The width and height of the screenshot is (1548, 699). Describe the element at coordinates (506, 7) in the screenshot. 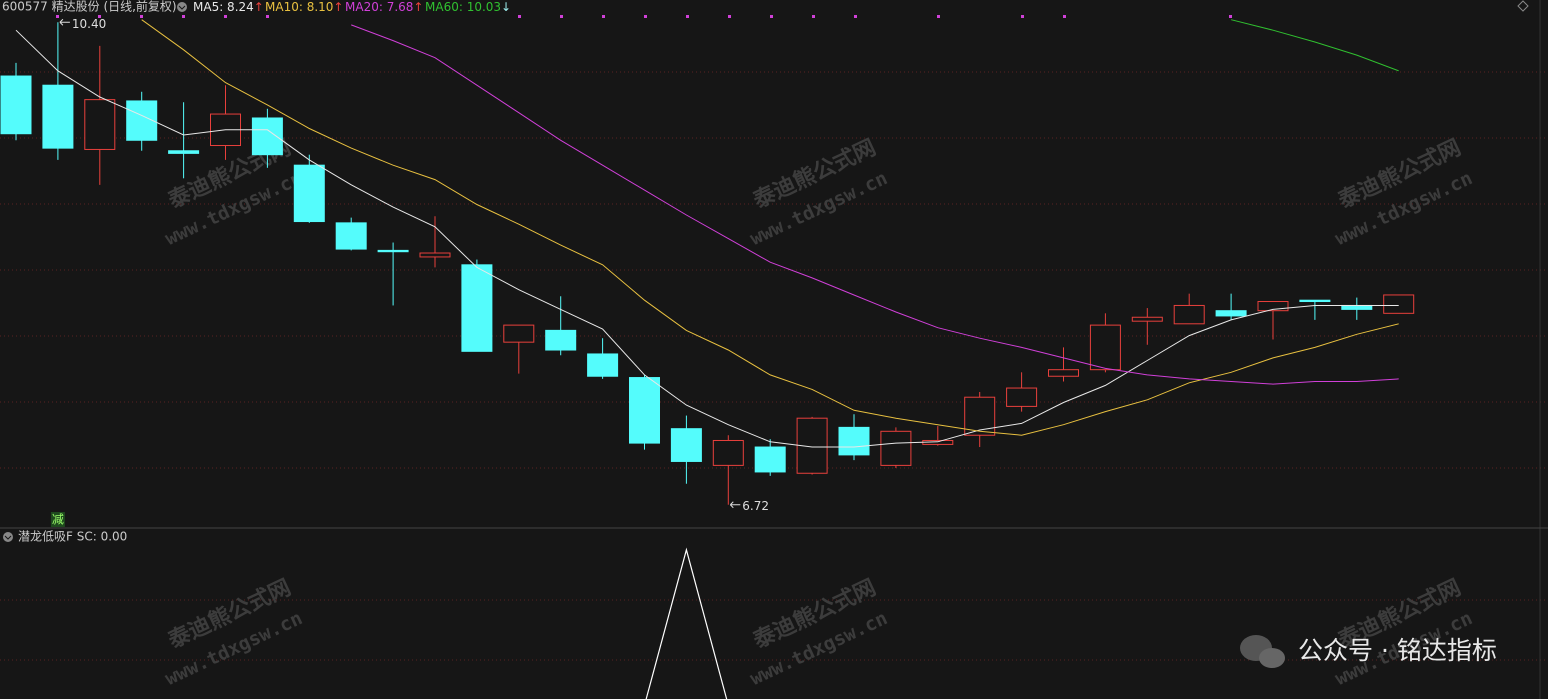

I see `legend-arrow: ↓` at that location.